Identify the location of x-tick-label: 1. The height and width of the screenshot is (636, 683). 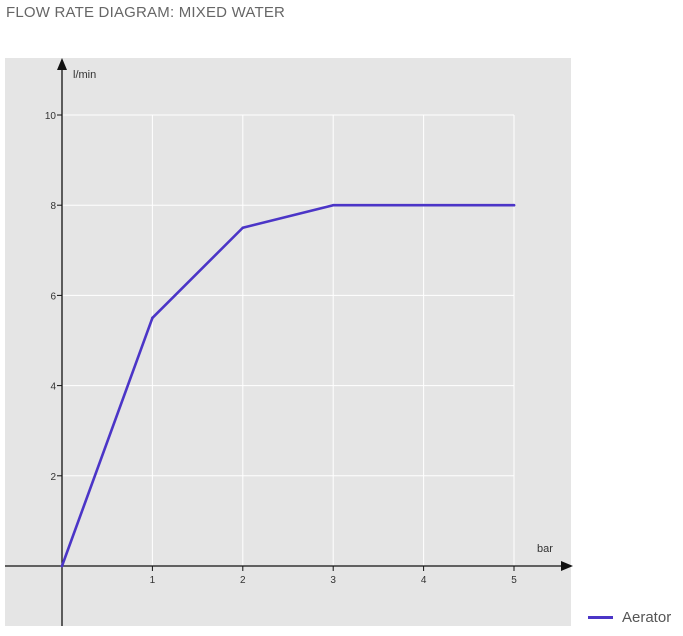
(153, 580).